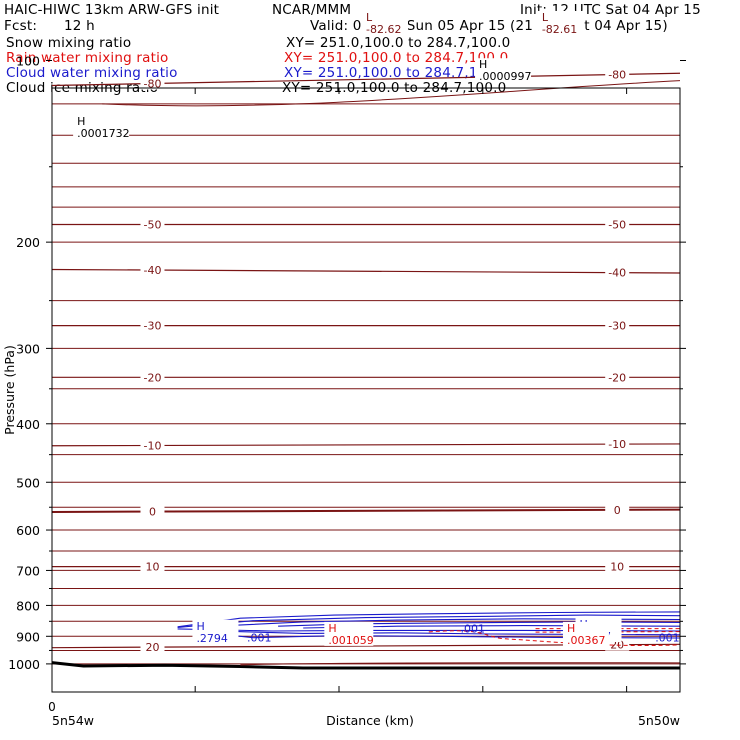 The width and height of the screenshot is (740, 740). What do you see at coordinates (396, 58) in the screenshot?
I see `field-xy-rain: XY= 251.0,100.0 to 284.7,100.0` at bounding box center [396, 58].